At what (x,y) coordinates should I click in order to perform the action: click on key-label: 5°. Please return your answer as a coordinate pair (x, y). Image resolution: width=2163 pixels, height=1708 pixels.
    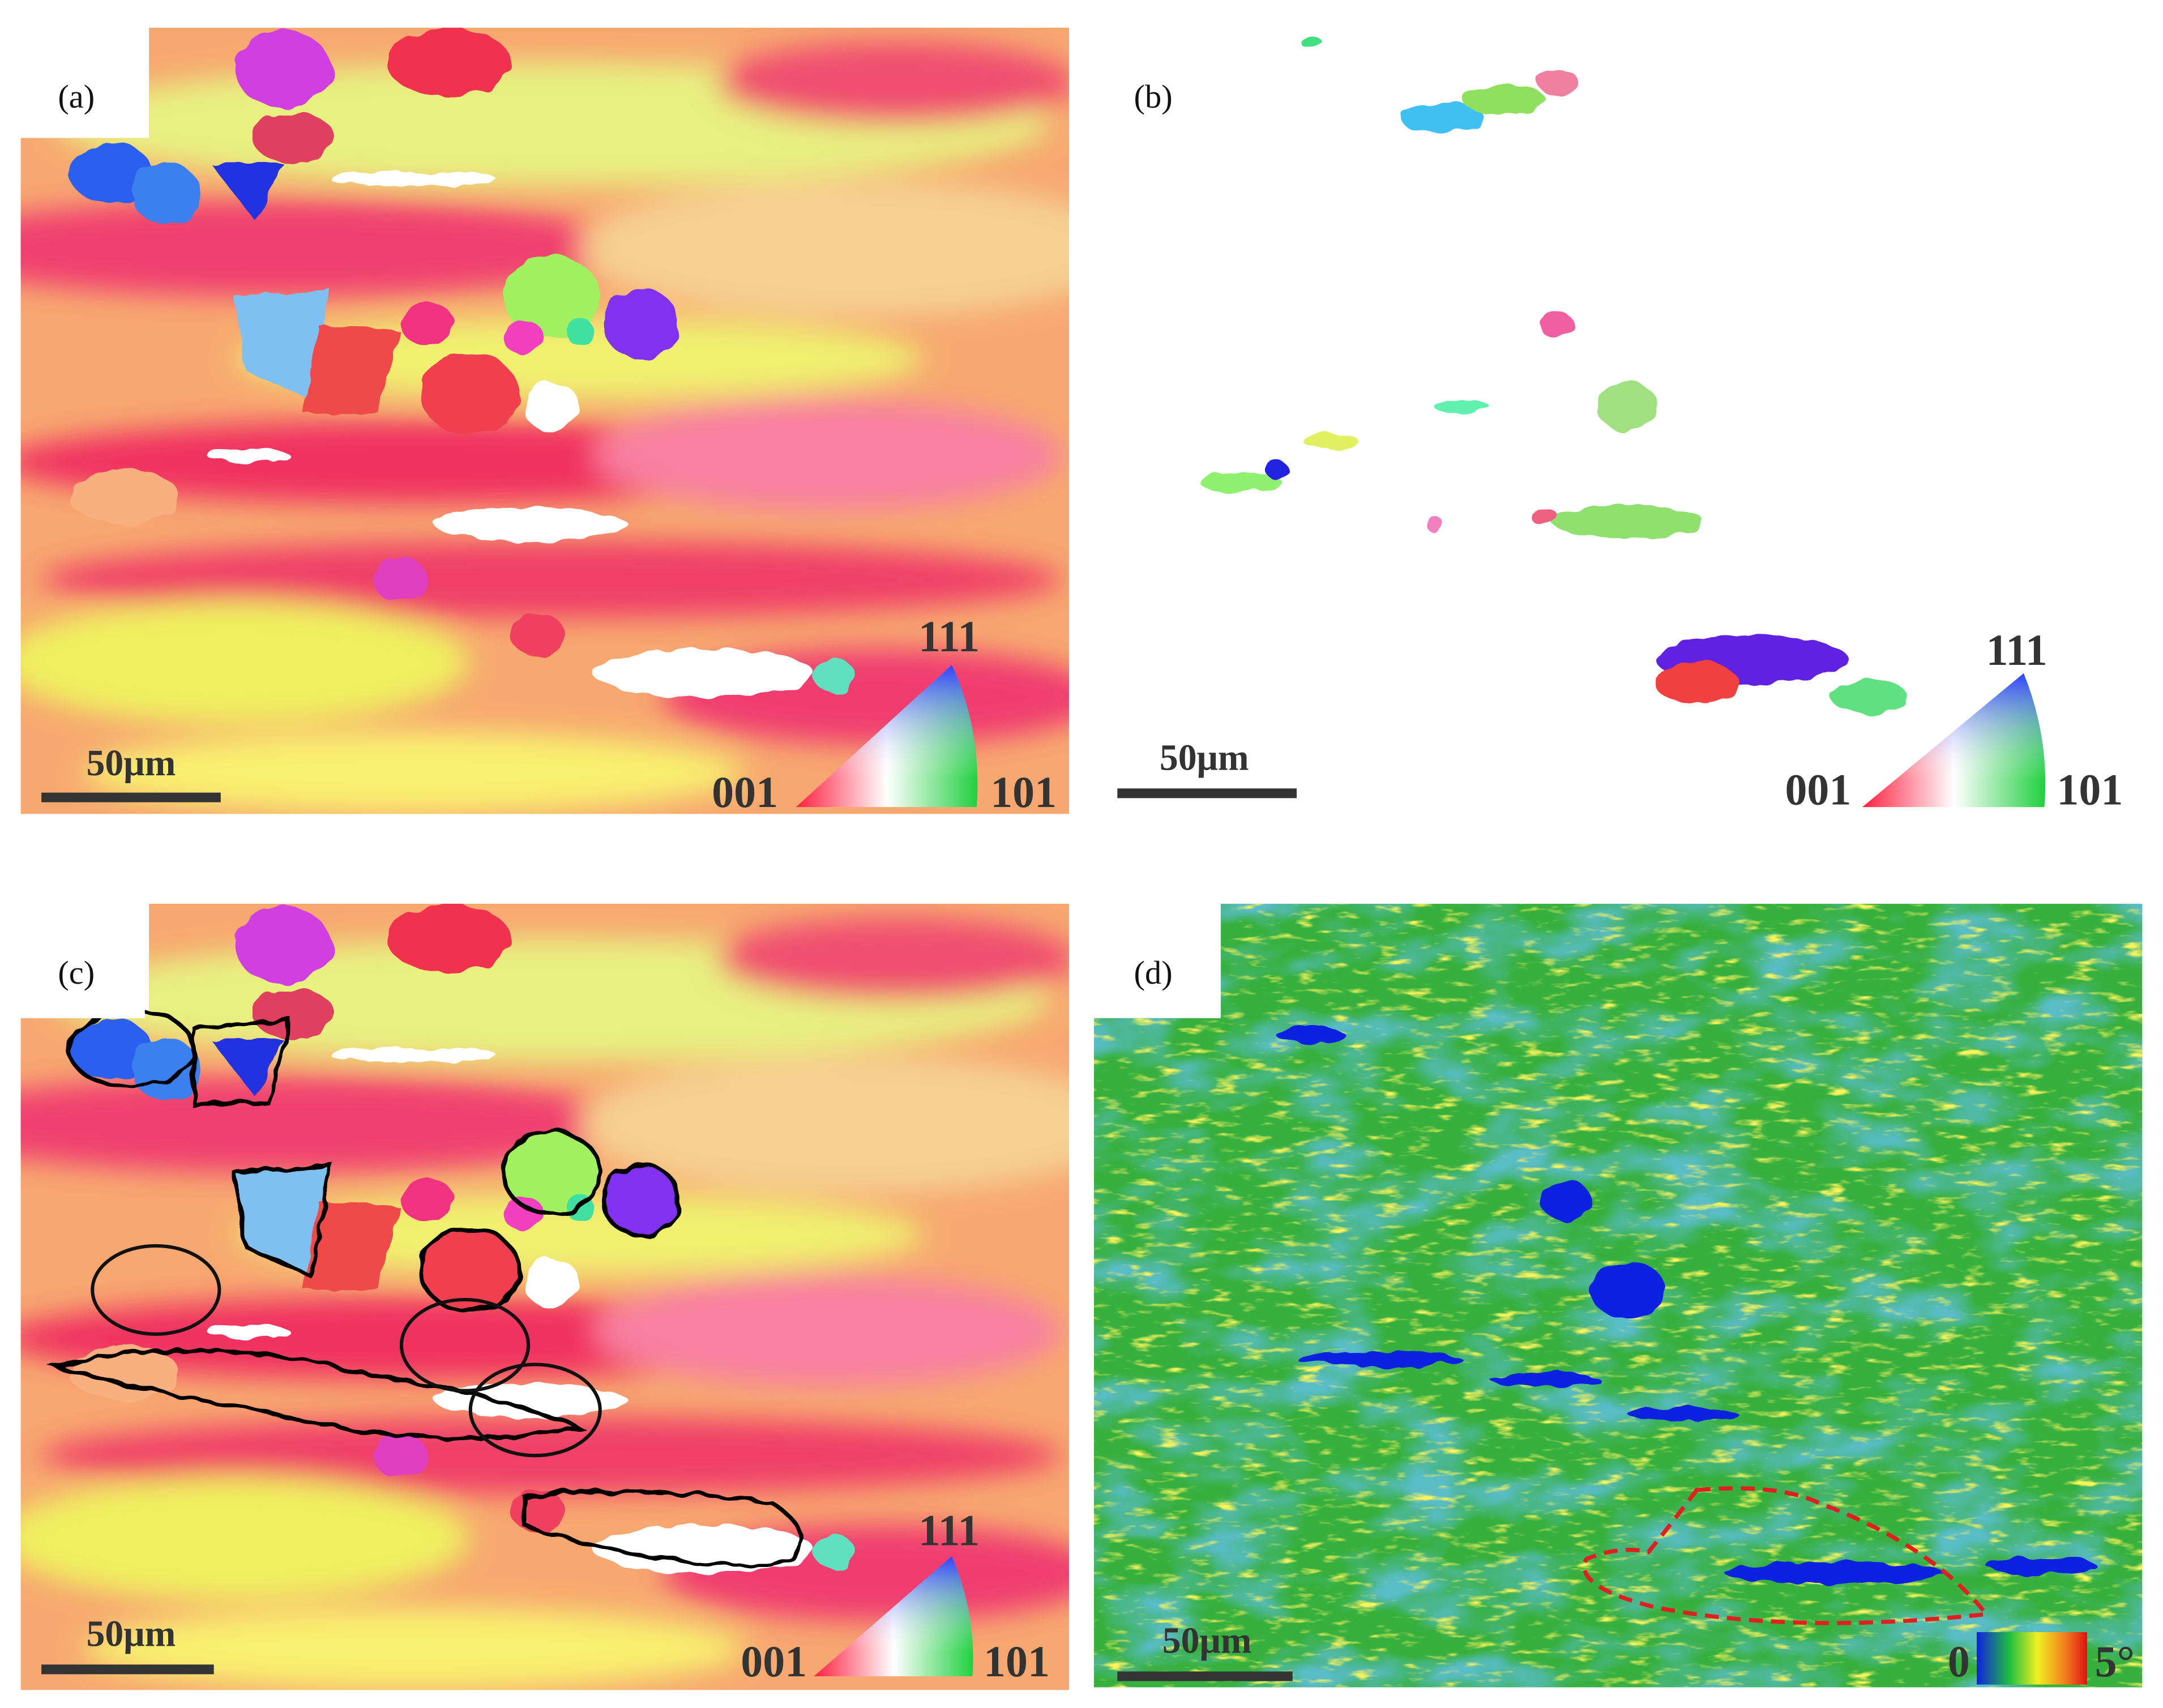
    Looking at the image, I should click on (2115, 1661).